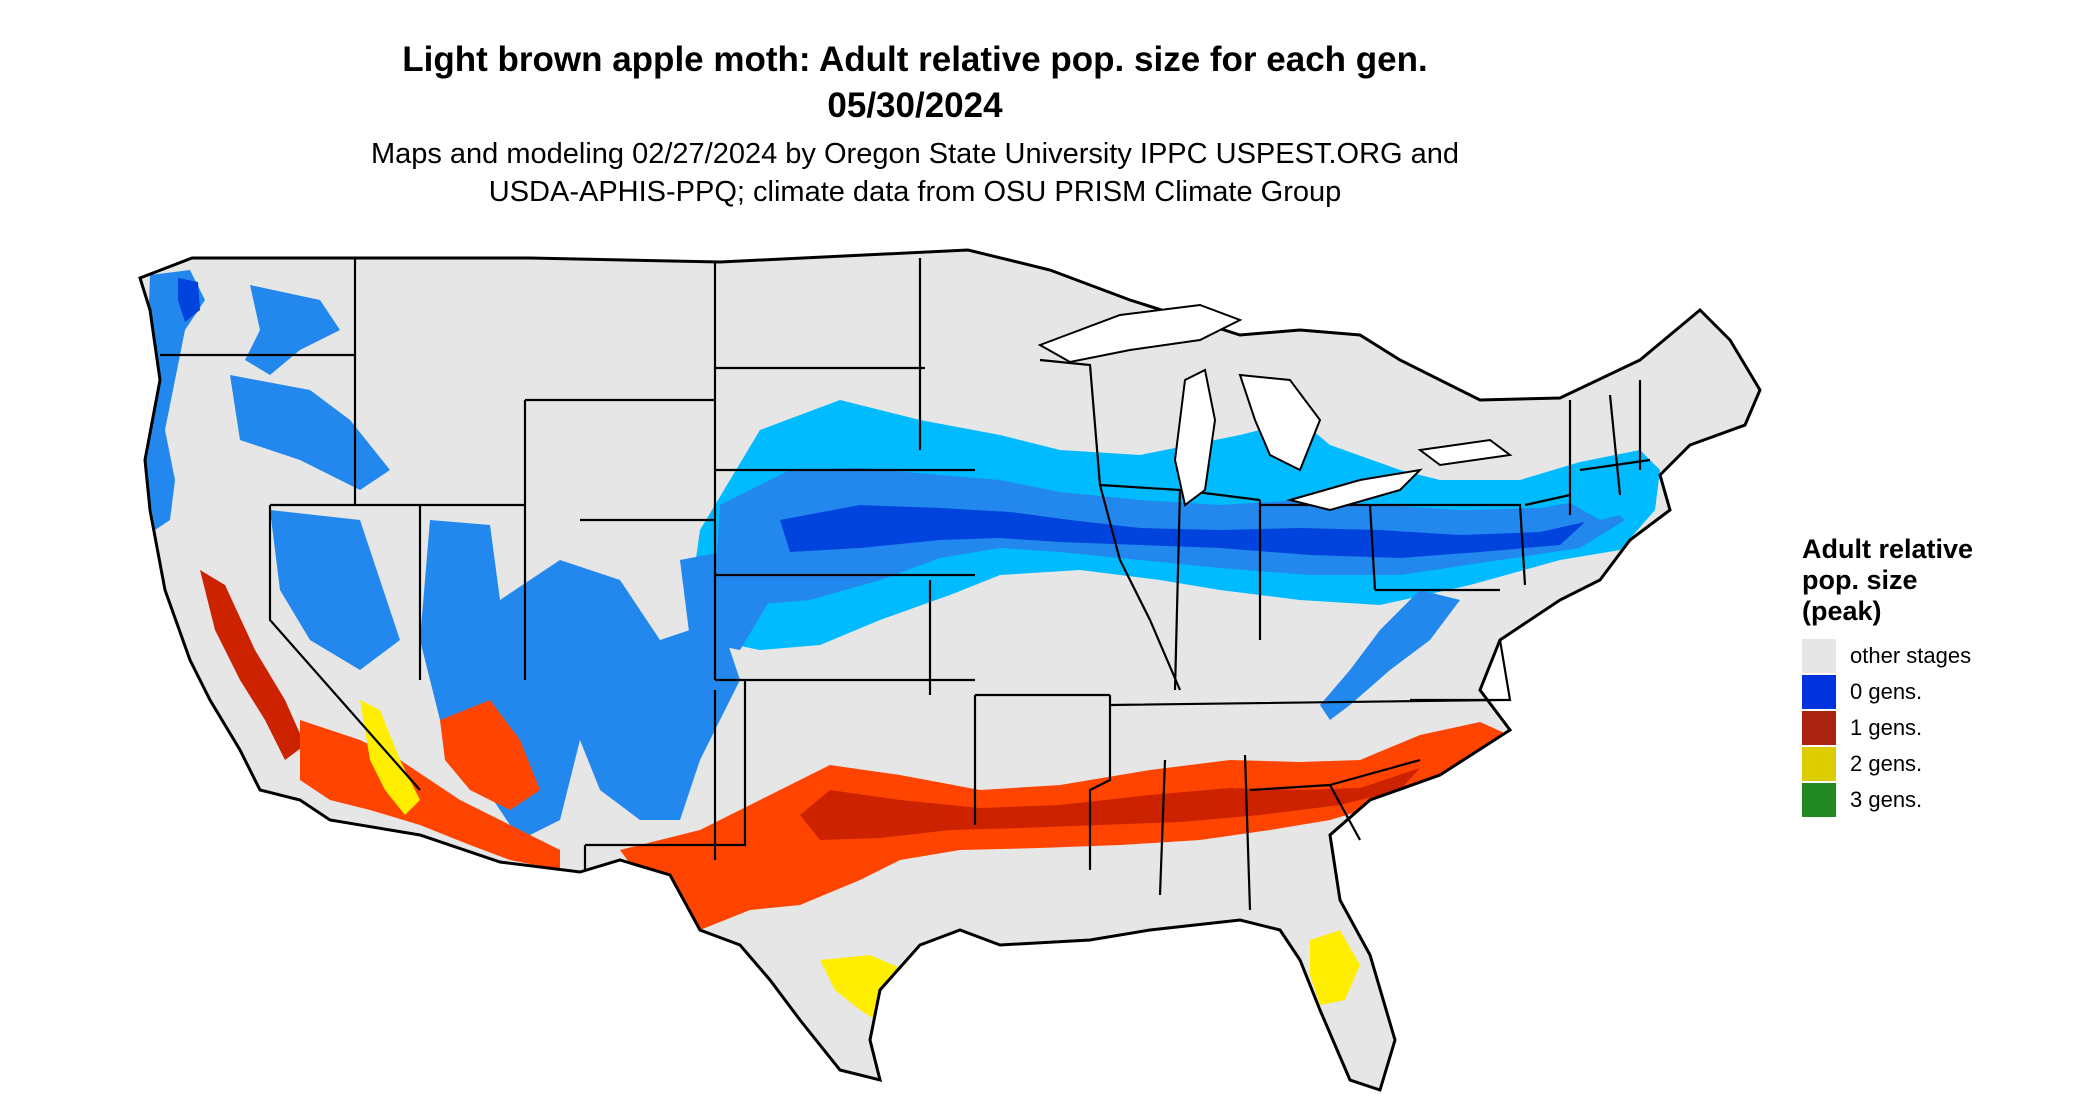  What do you see at coordinates (1390, 655) in the screenshot?
I see `zero-gen-appalachian` at bounding box center [1390, 655].